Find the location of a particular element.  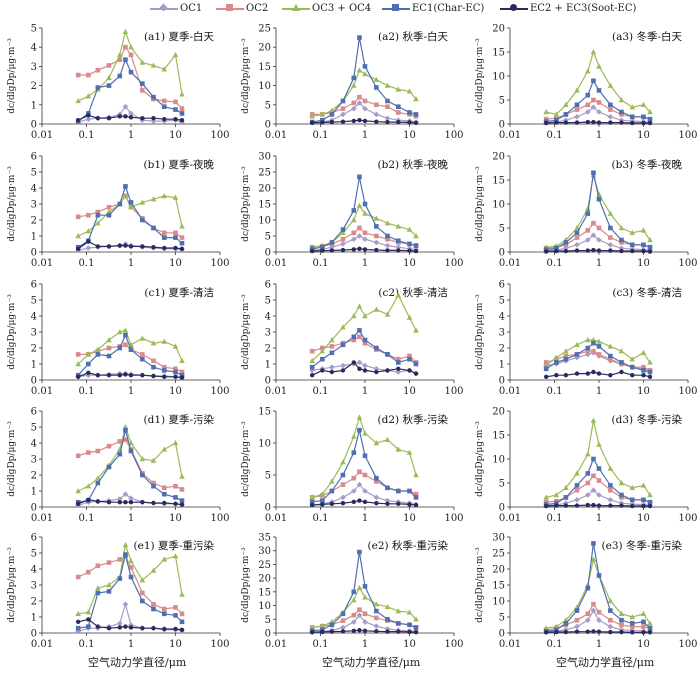

x-tick-label: 10 is located at coordinates (175, 135).